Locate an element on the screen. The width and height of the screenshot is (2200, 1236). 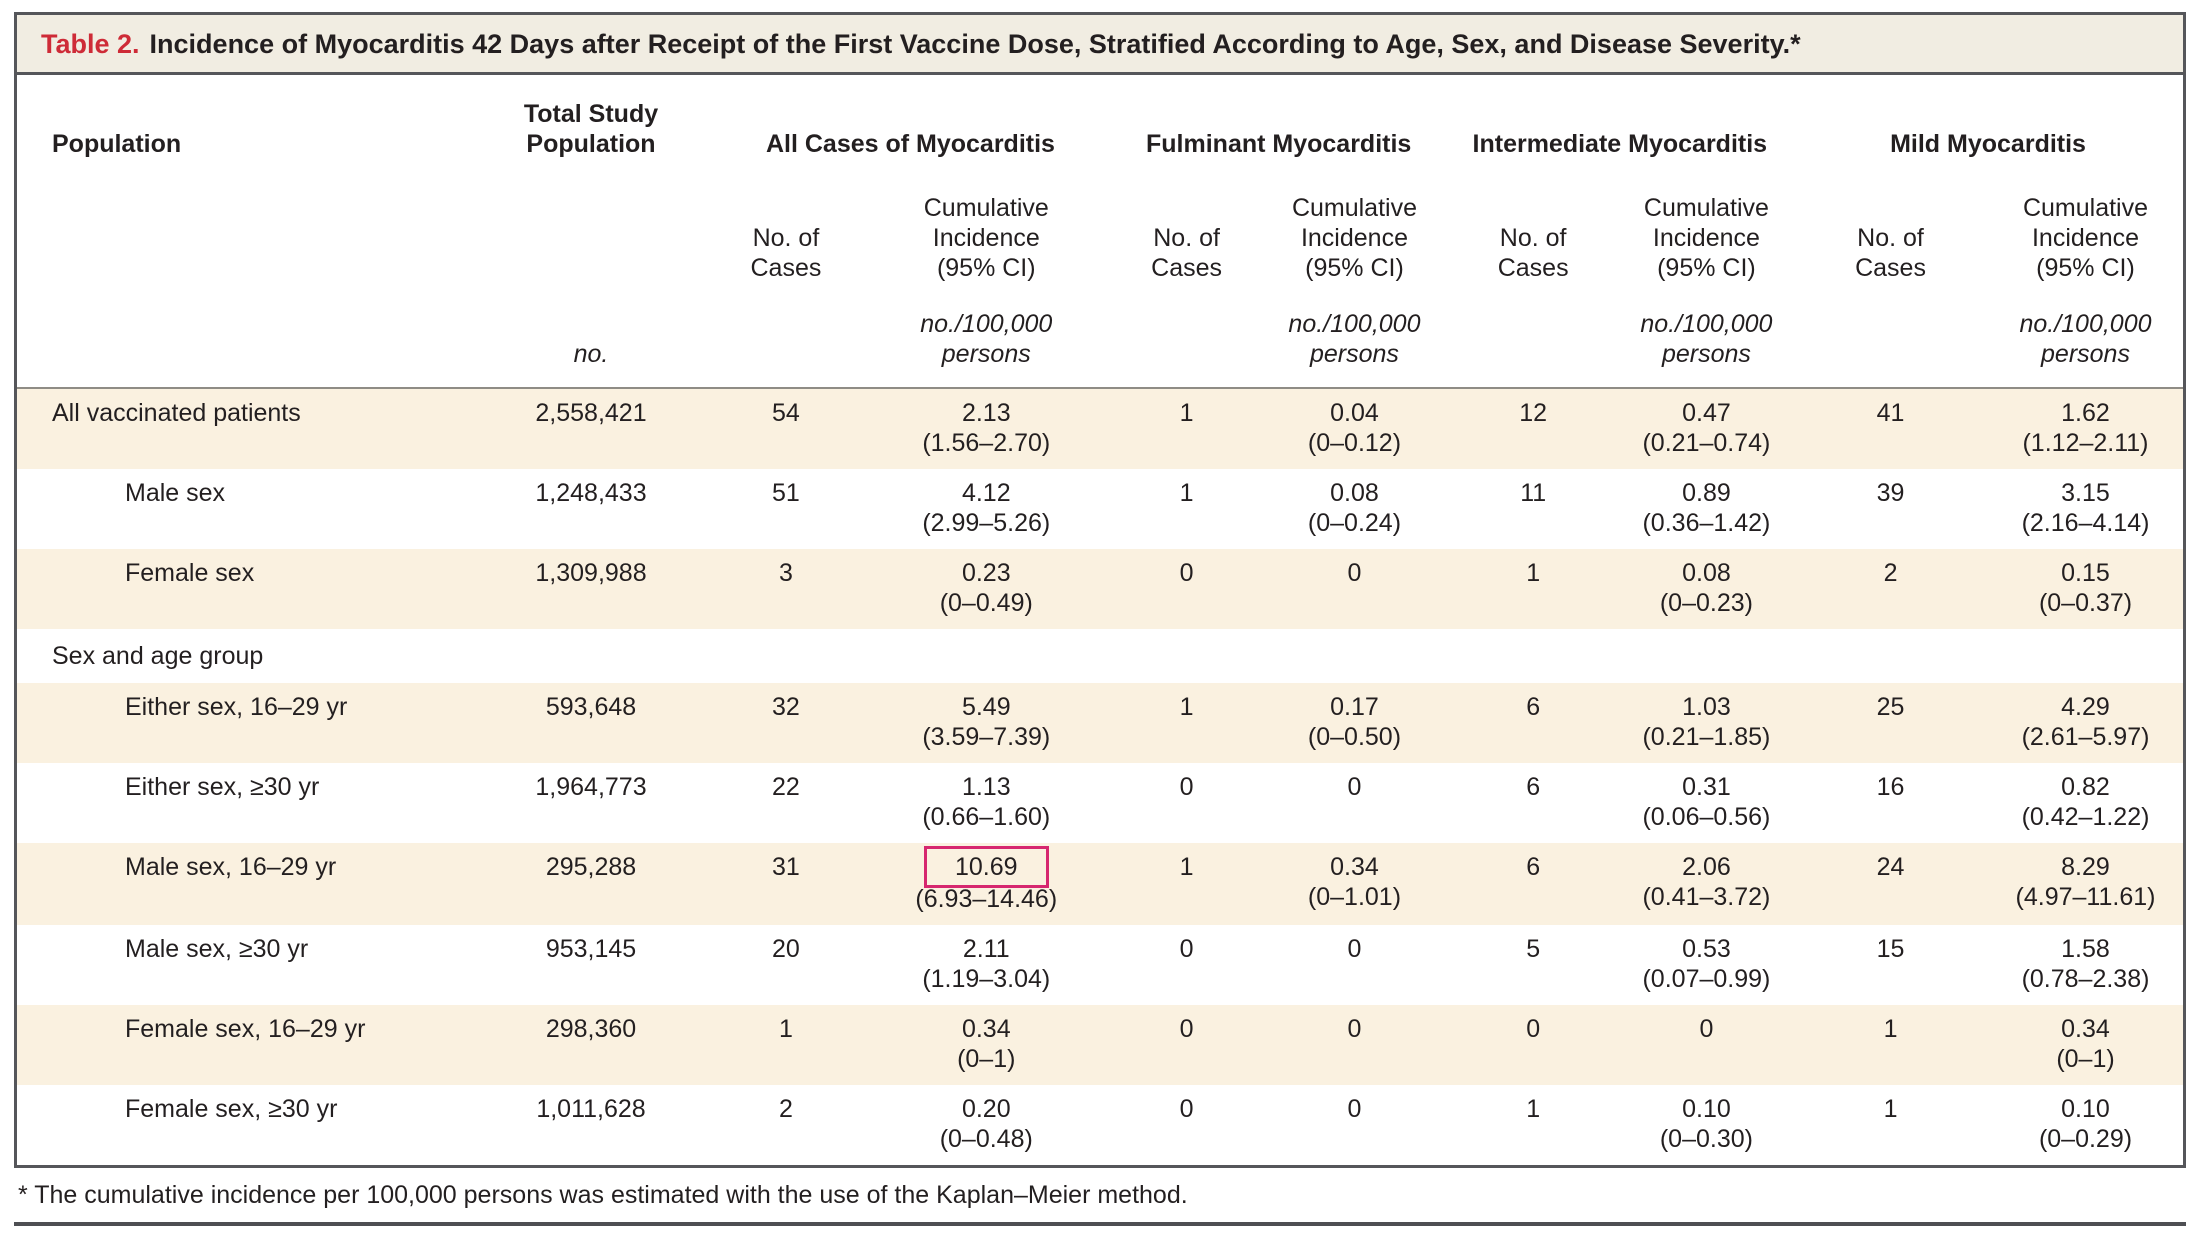
incidence-value: 0.17 is located at coordinates (1354, 707).